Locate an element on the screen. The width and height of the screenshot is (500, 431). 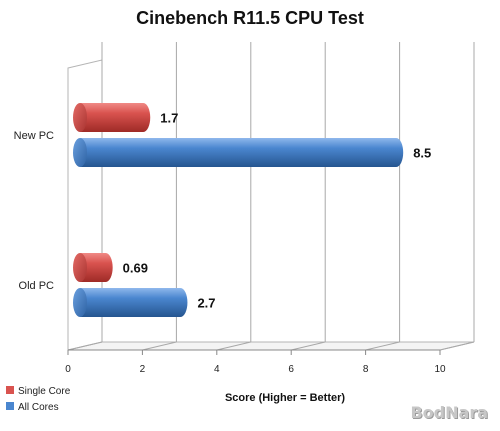
x-tick-label-2: 4 is located at coordinates (217, 369).